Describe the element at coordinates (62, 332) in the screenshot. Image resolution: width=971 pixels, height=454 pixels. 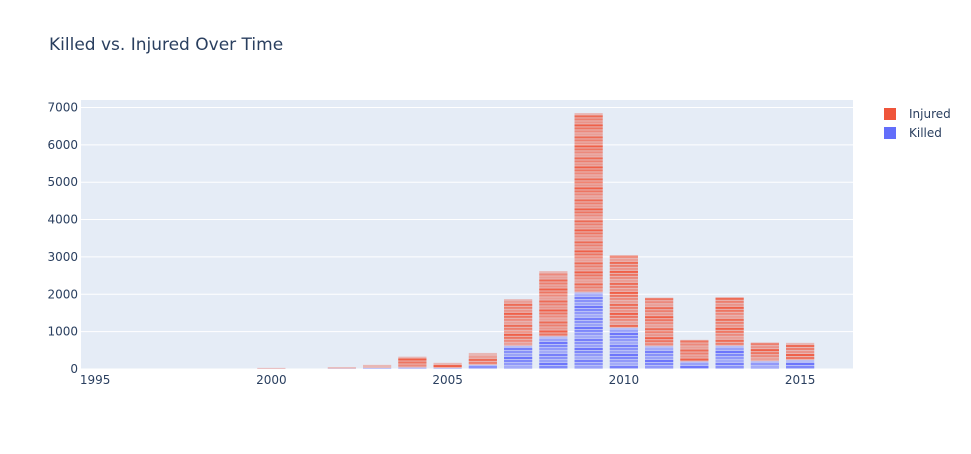
I see `y-tick-label: 1000` at that location.